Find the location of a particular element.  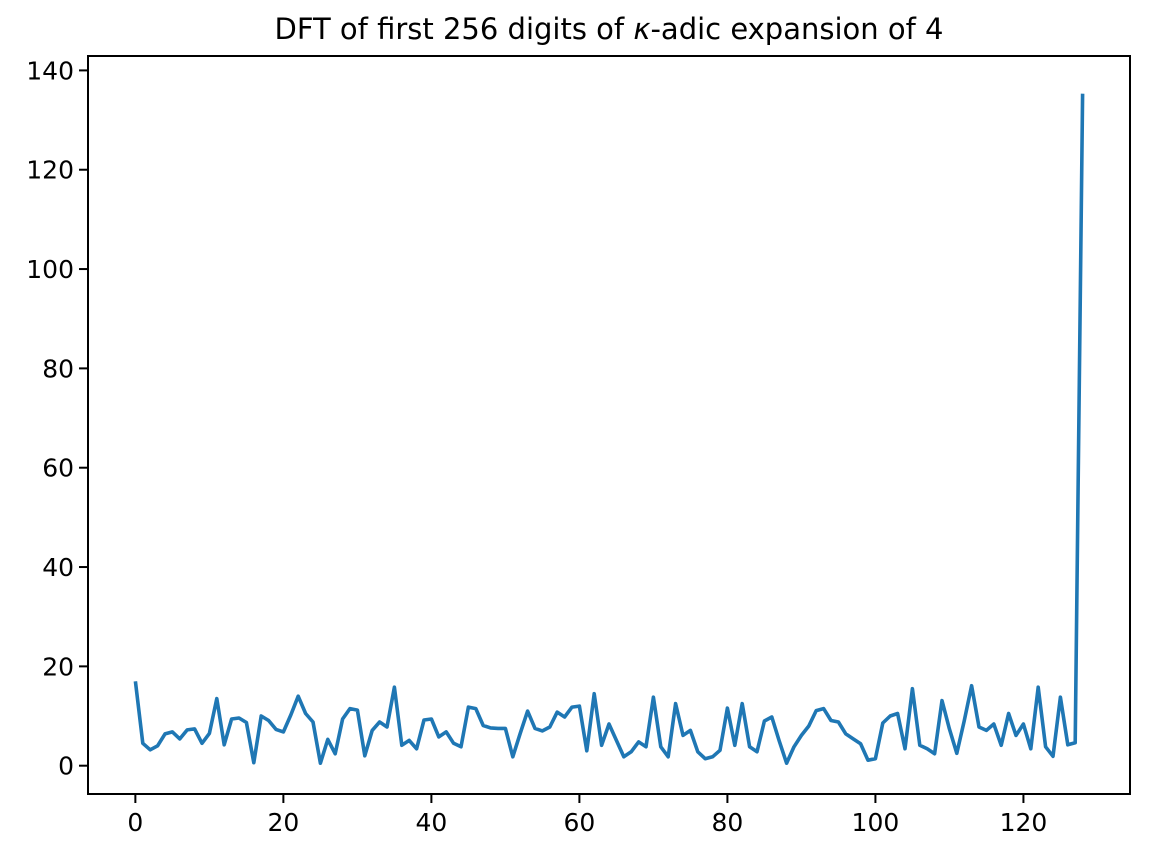

y-tick-label: 40 is located at coordinates (58, 567).